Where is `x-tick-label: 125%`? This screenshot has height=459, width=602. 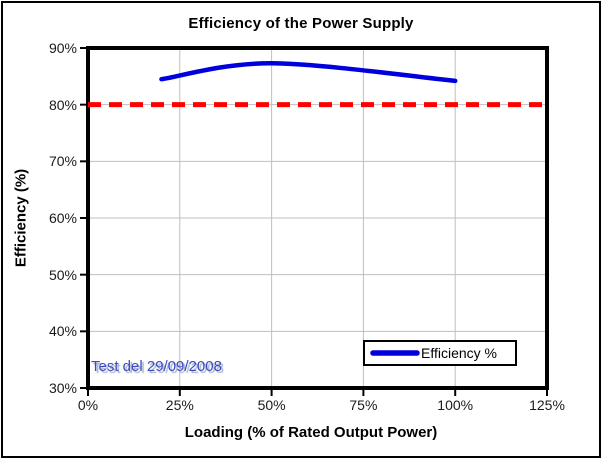
x-tick-label: 125% is located at coordinates (547, 405).